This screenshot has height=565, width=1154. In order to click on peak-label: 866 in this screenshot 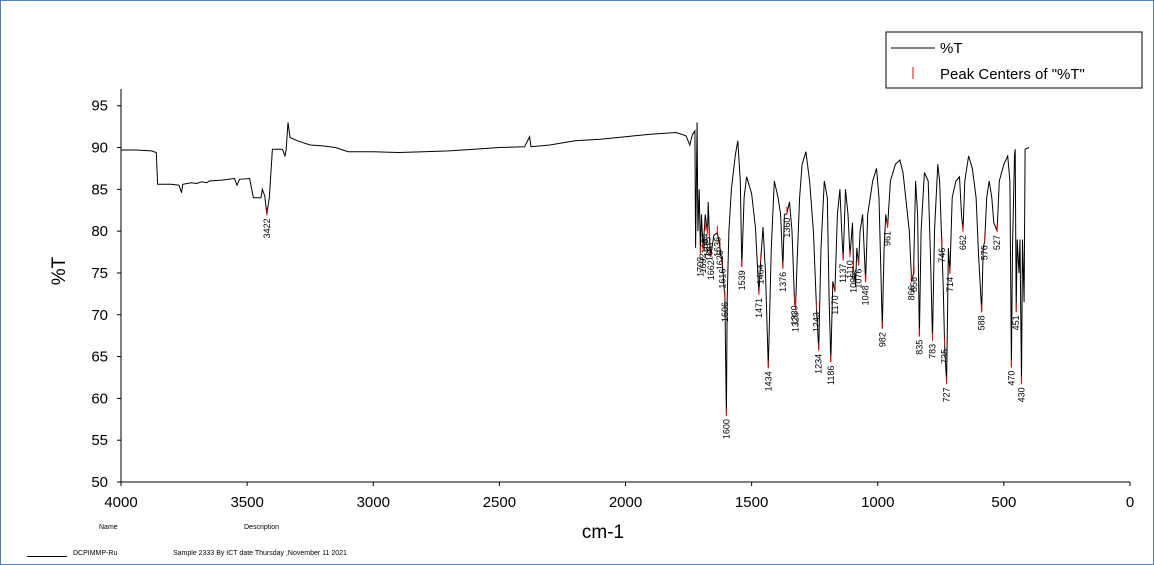, I will do `click(912, 292)`.